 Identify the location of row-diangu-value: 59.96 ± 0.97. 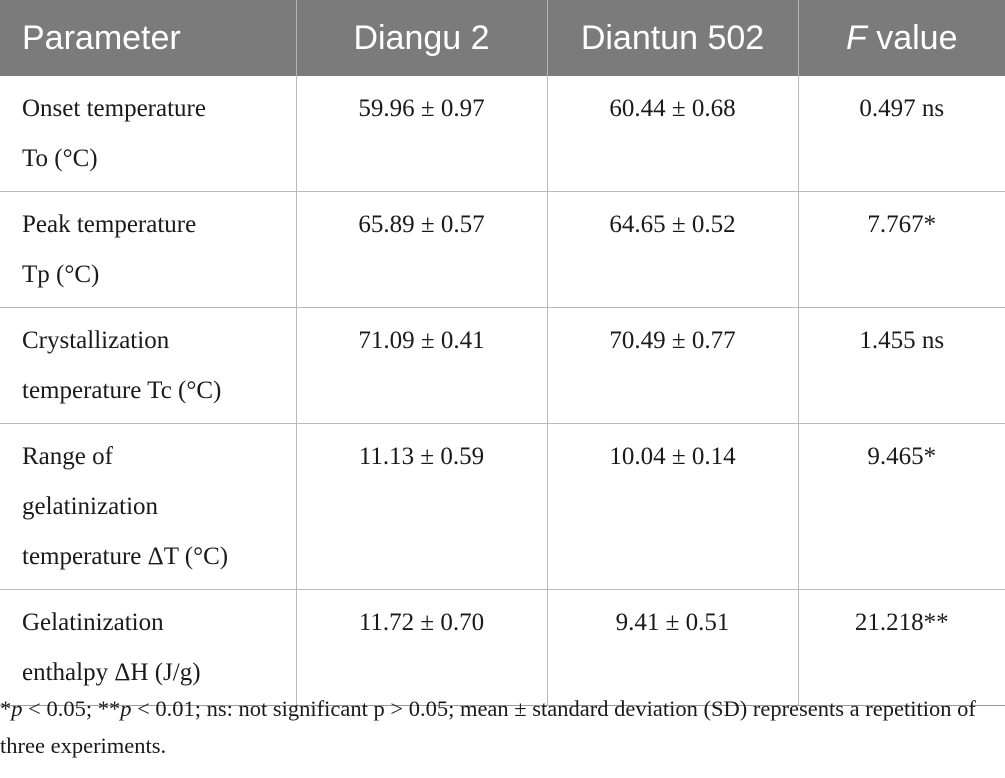
(422, 134).